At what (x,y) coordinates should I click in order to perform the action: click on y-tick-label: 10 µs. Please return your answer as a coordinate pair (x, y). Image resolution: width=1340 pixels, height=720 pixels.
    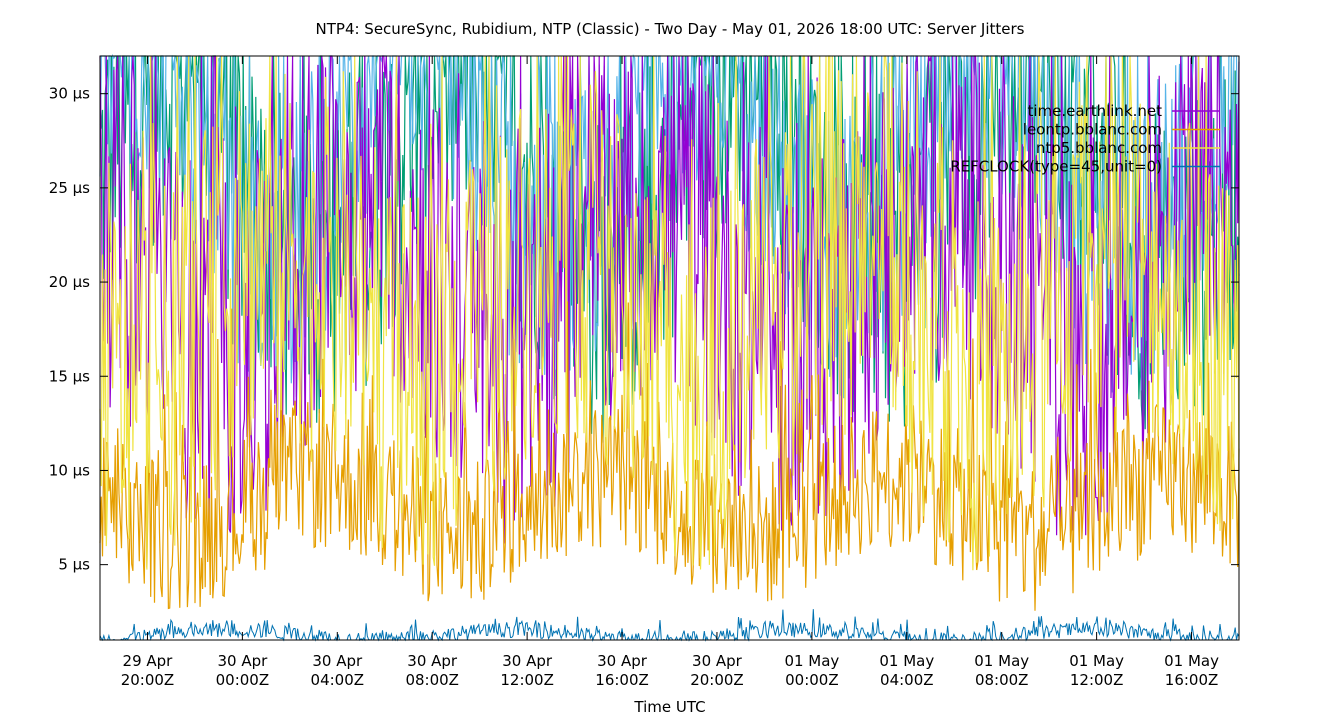
    Looking at the image, I should click on (69, 470).